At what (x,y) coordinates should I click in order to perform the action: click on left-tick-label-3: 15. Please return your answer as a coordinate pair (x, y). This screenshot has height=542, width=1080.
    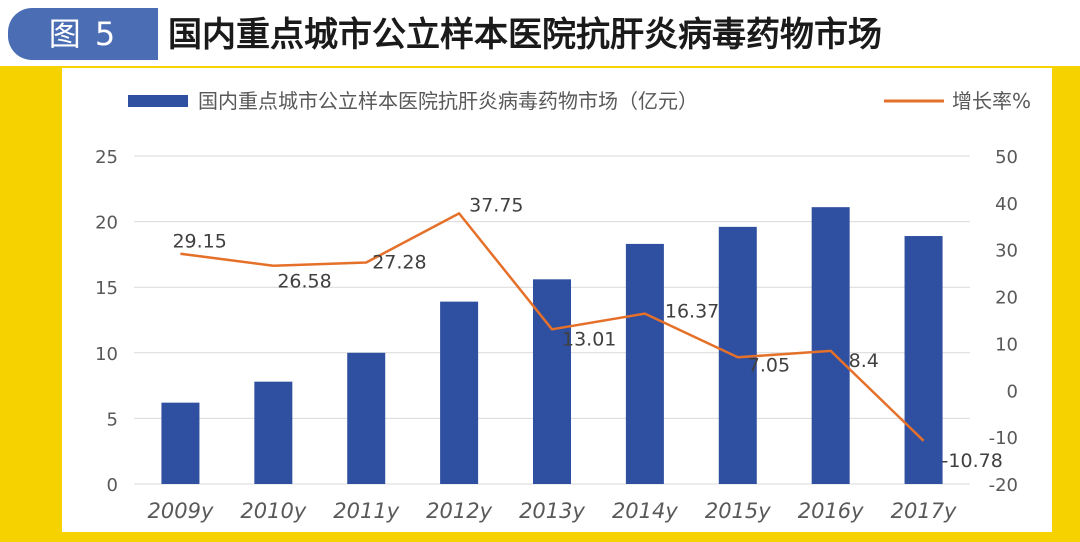
    Looking at the image, I should click on (106, 288).